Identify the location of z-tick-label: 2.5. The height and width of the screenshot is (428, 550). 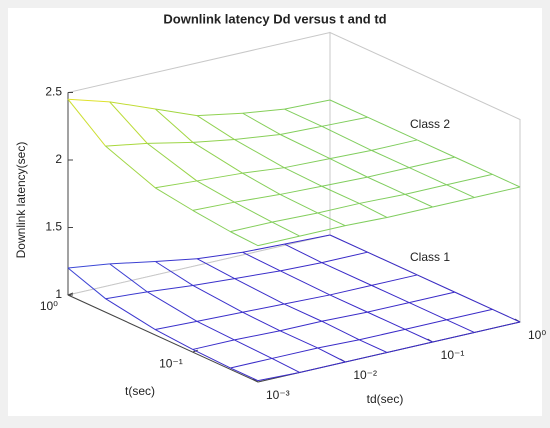
(53, 92).